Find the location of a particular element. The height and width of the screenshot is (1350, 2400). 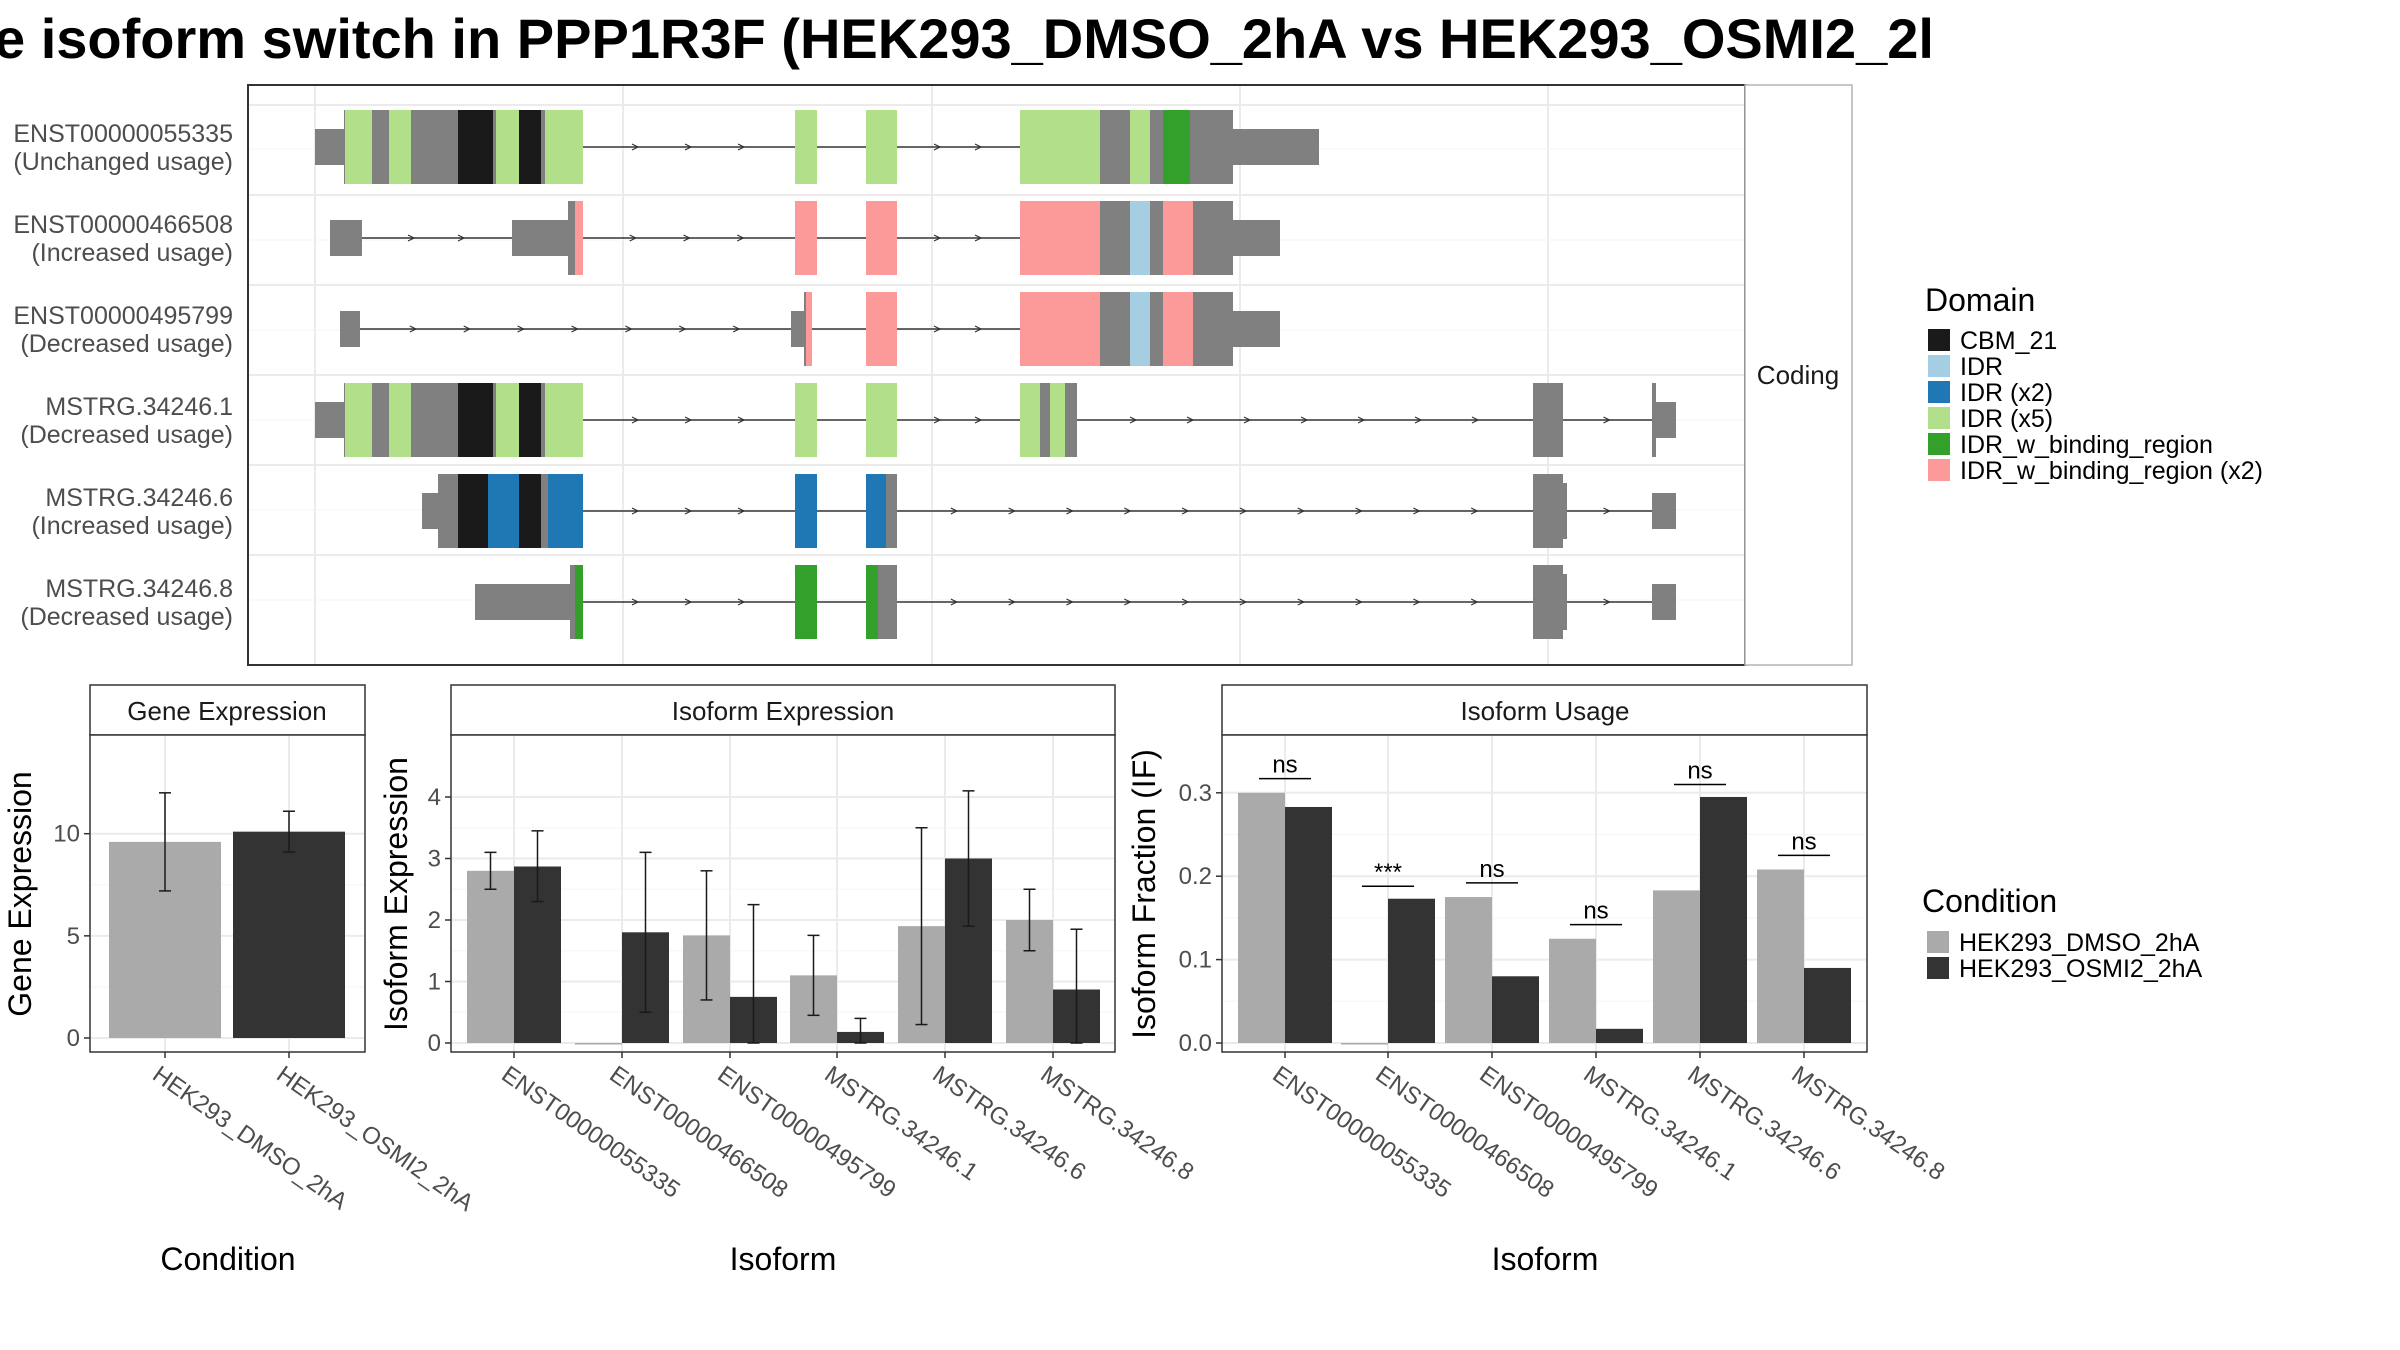

legend-label: IDR_w_binding_region is located at coordinates (2086, 445).